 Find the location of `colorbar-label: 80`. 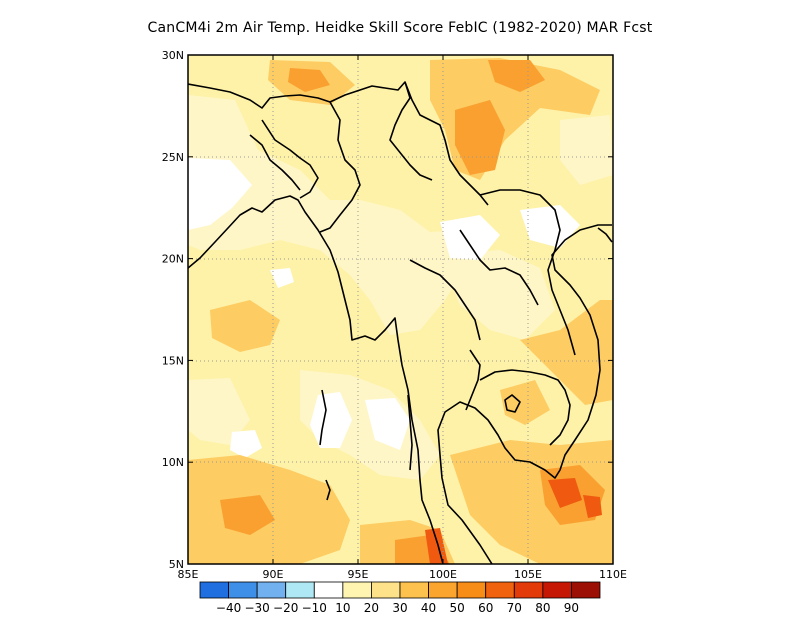

colorbar-label: 80 is located at coordinates (542, 608).